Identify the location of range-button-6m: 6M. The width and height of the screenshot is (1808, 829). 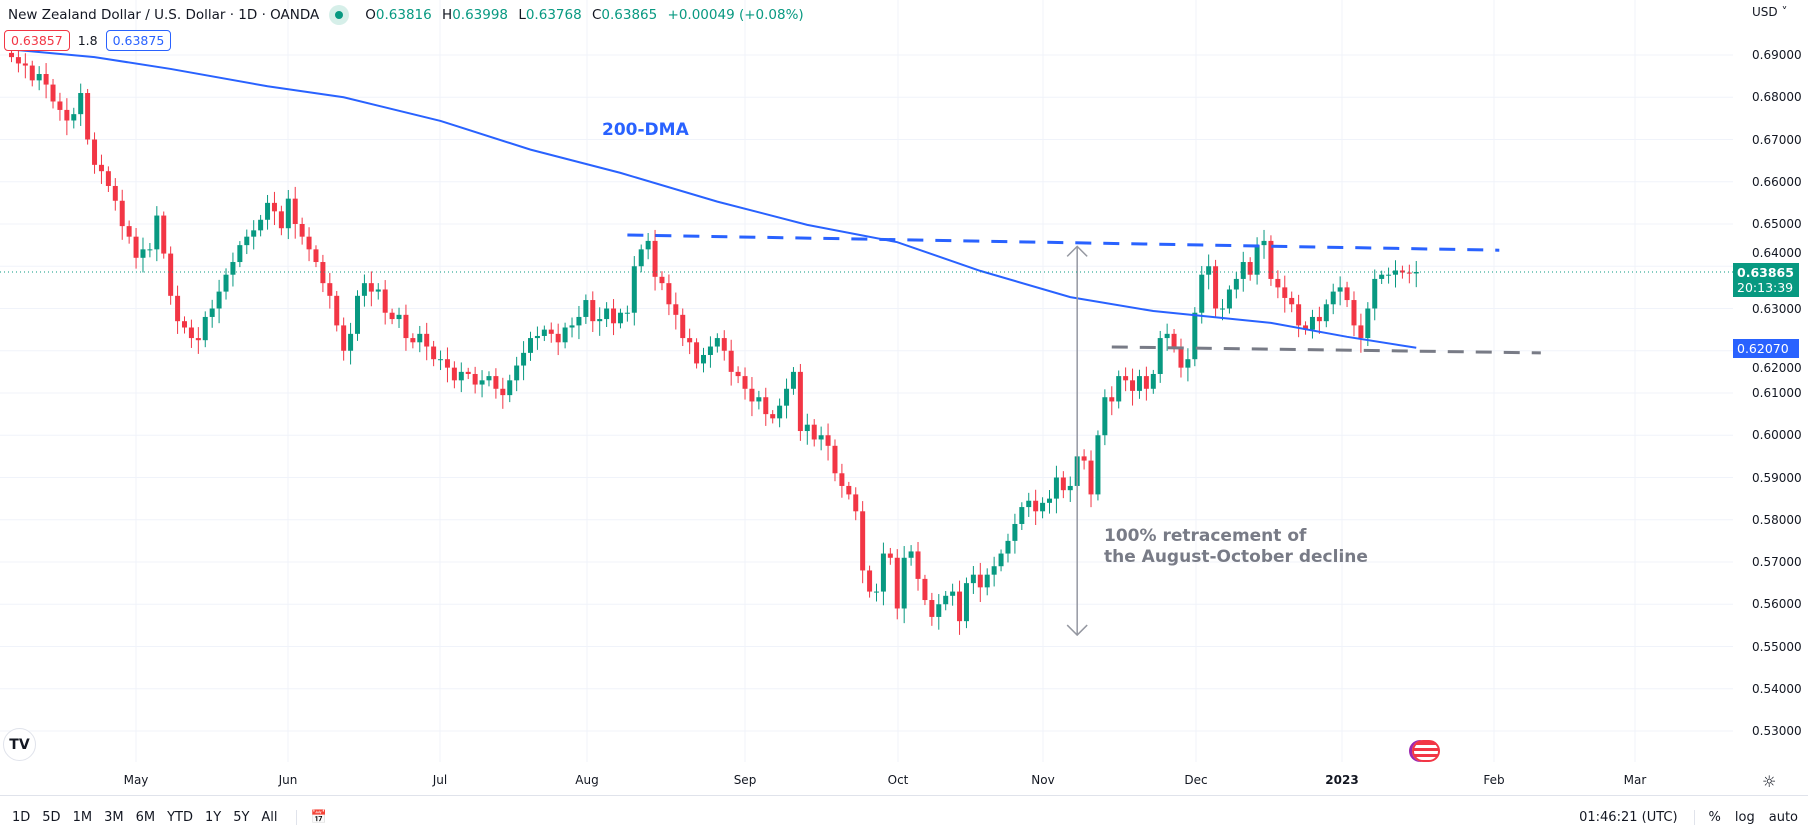
(145, 817).